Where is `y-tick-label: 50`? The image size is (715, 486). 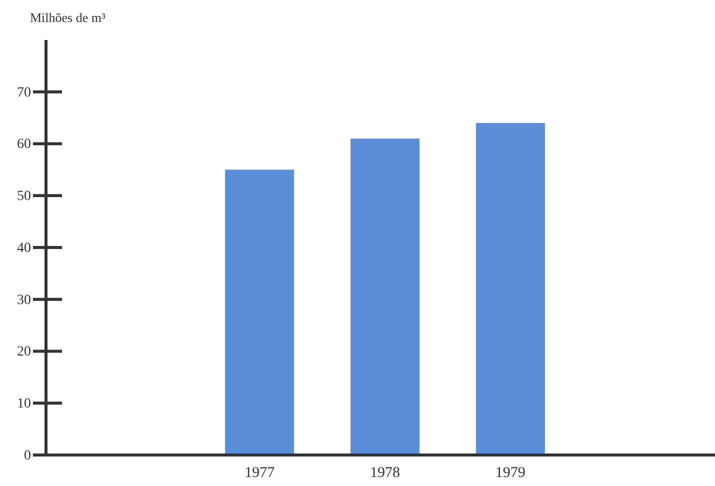
y-tick-label: 50 is located at coordinates (24, 196).